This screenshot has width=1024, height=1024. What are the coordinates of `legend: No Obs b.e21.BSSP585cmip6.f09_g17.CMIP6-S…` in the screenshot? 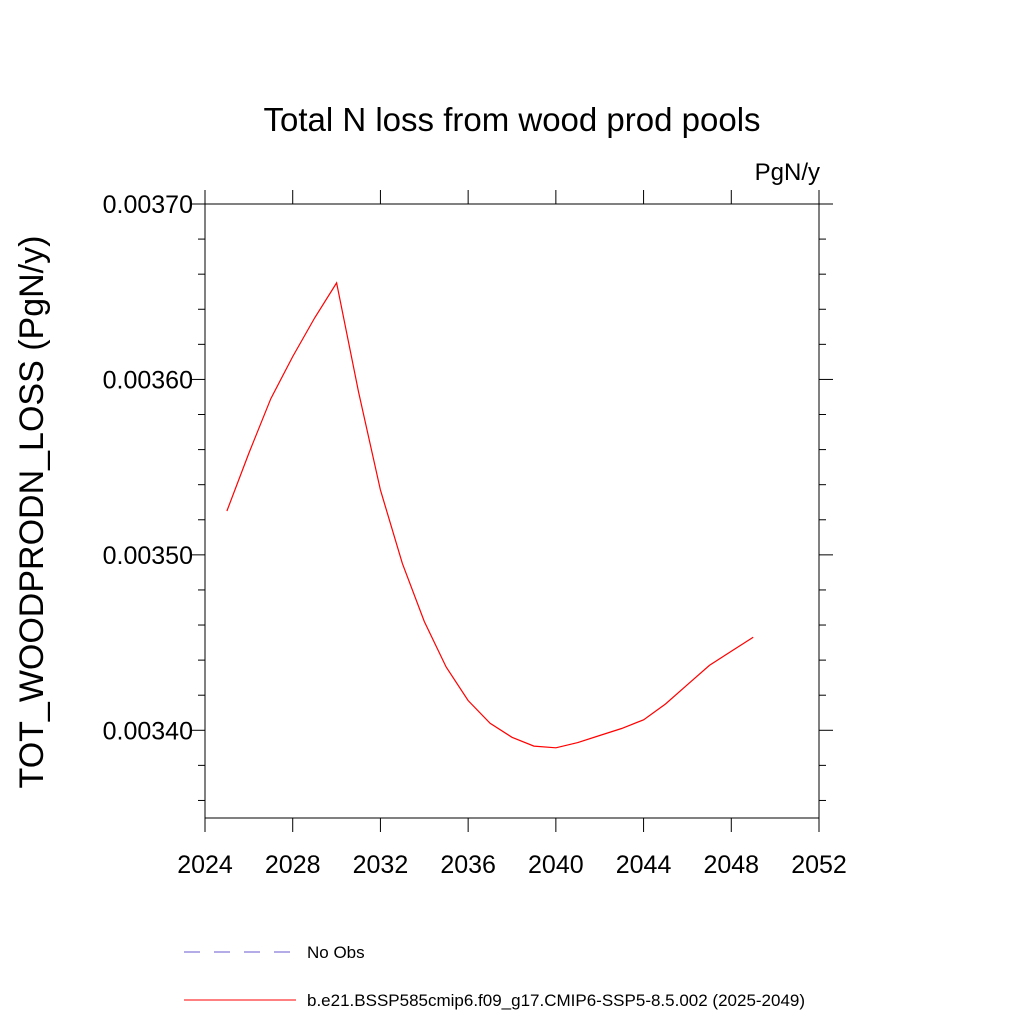 It's located at (494, 976).